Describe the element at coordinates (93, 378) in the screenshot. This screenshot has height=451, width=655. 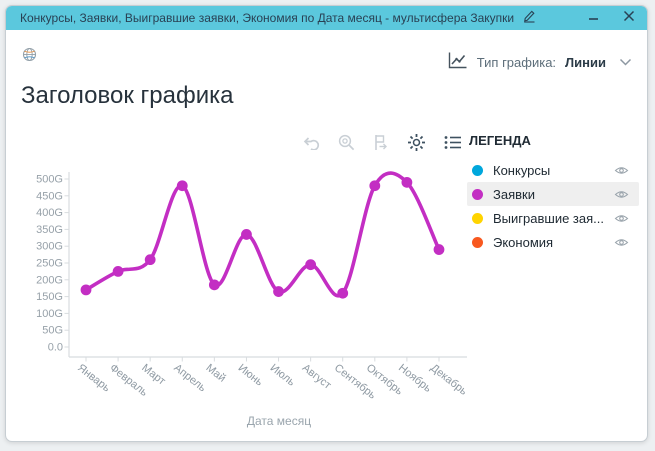
I see `svg-text: Январь` at that location.